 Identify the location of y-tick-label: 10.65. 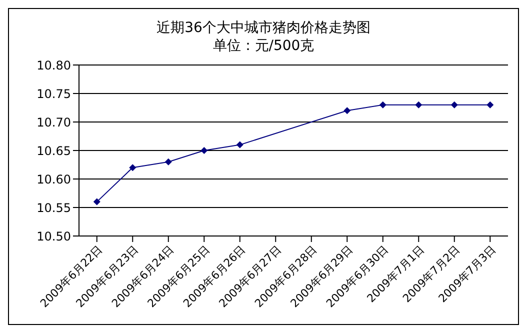
(53, 151).